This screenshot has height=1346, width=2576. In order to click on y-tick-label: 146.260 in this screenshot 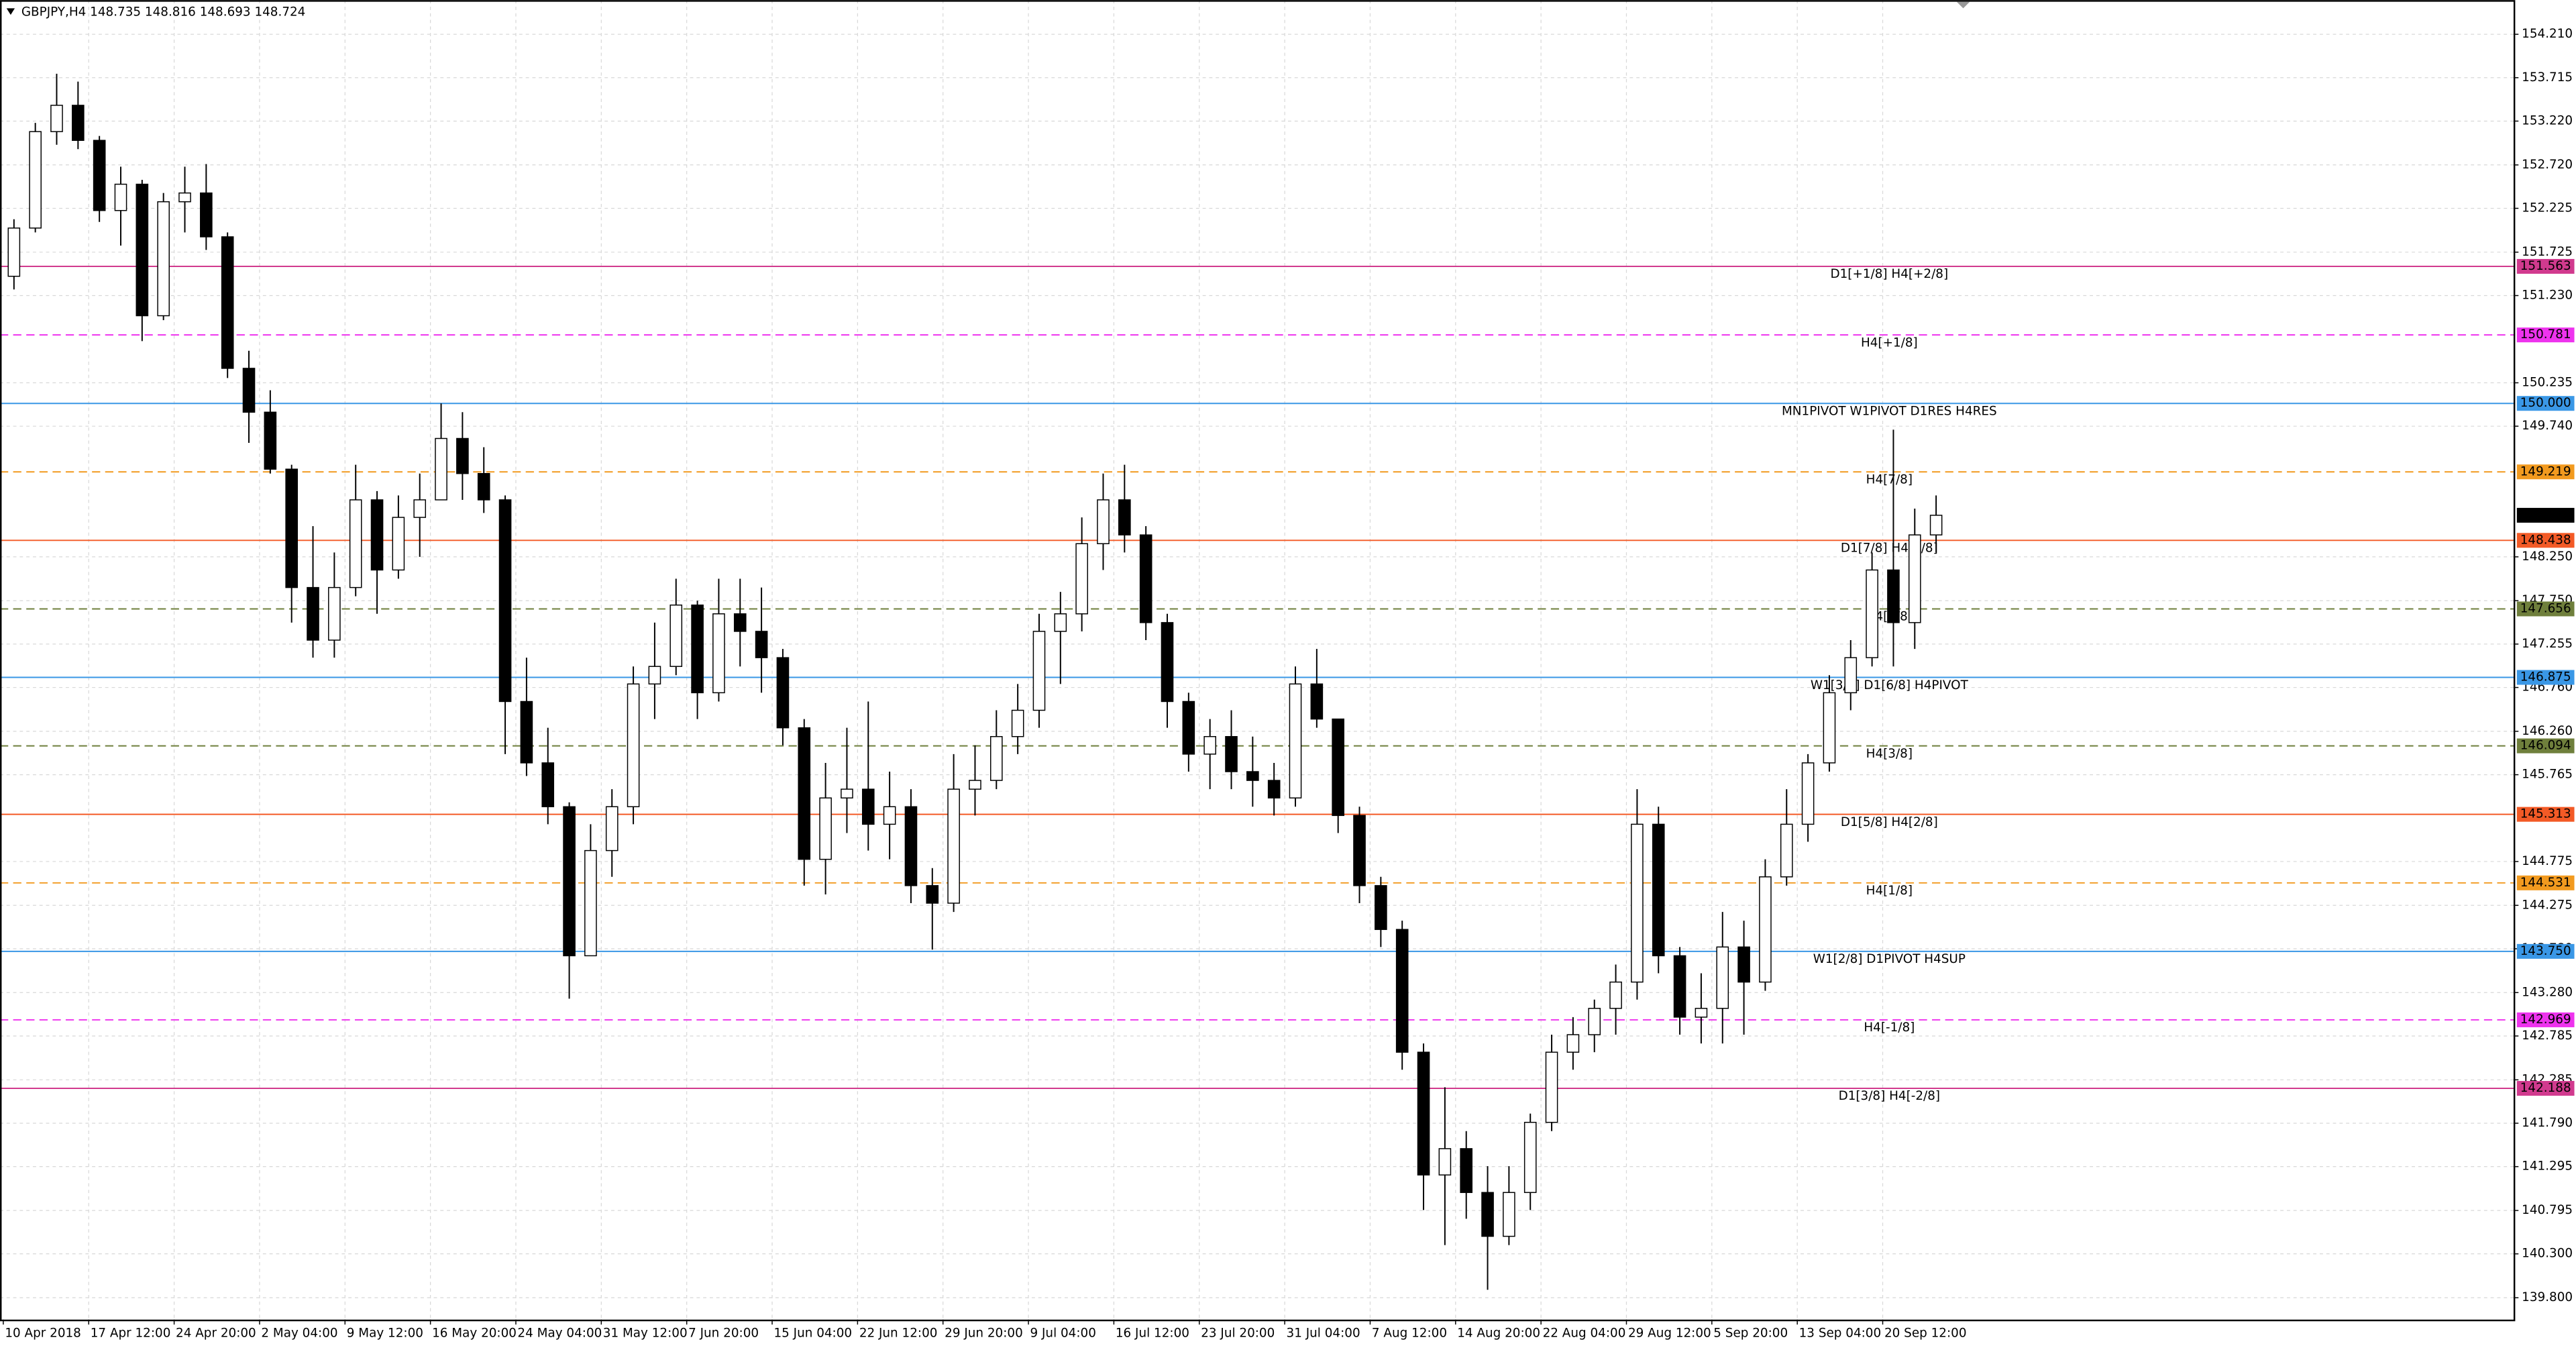, I will do `click(2547, 731)`.